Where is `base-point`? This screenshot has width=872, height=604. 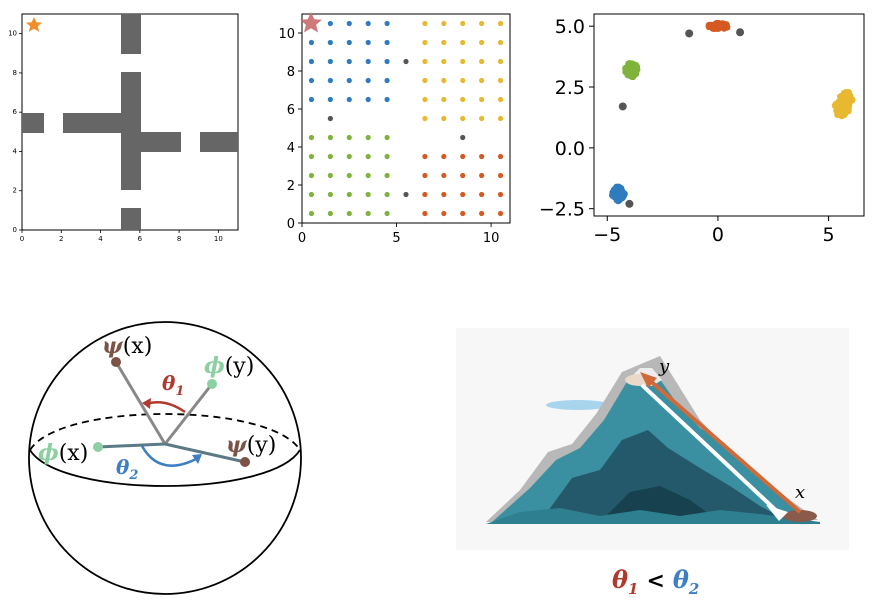
base-point is located at coordinates (800, 516).